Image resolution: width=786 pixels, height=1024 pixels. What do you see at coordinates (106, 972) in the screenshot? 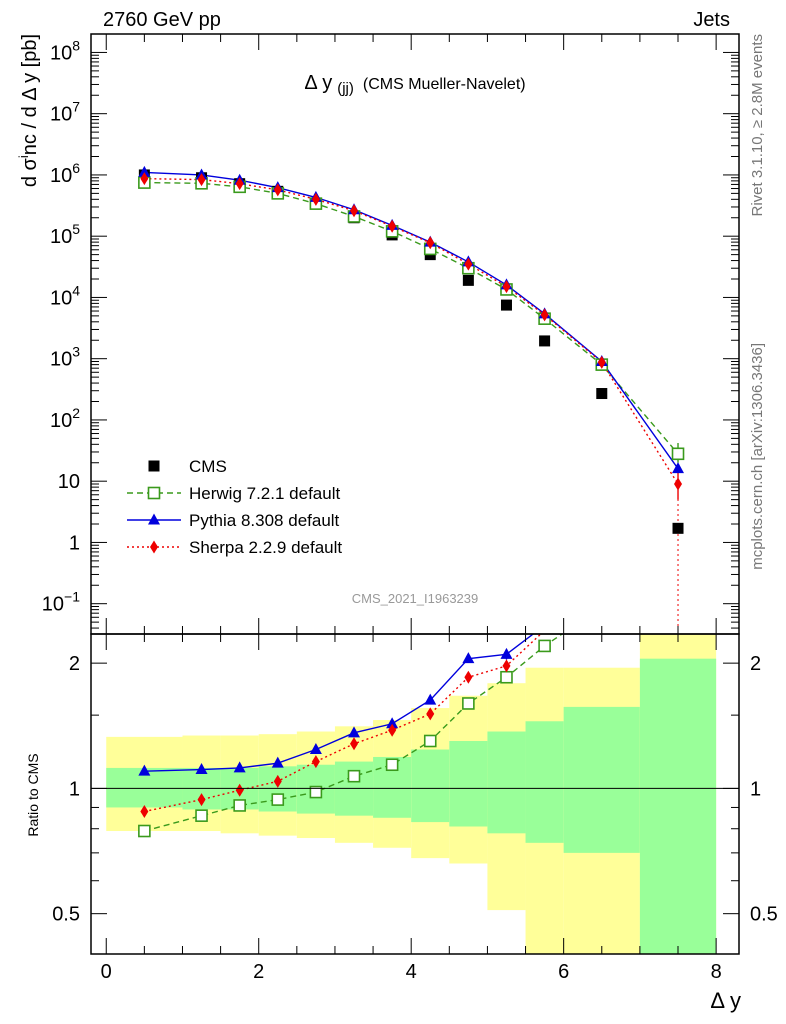
I see `x-tick-label: 0` at bounding box center [106, 972].